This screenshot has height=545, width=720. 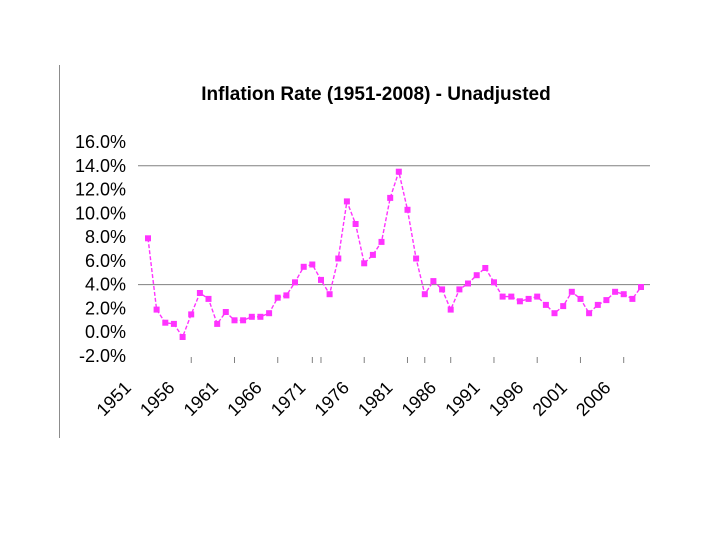 I want to click on data-point-2007, so click(x=632, y=298).